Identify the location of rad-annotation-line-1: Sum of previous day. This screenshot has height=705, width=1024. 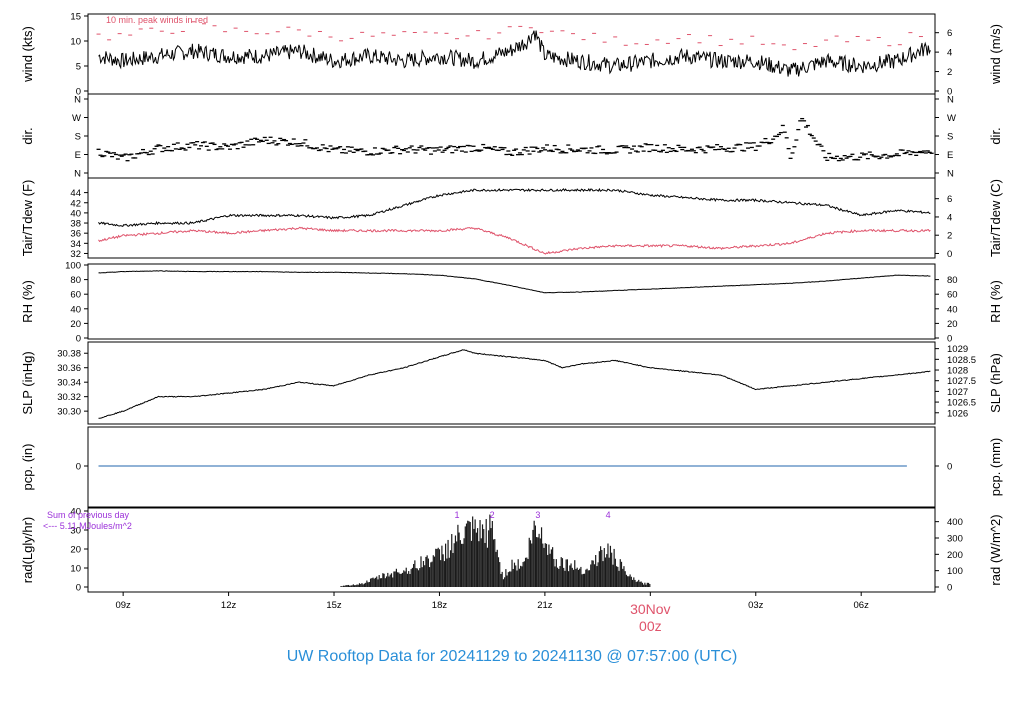
(88, 515).